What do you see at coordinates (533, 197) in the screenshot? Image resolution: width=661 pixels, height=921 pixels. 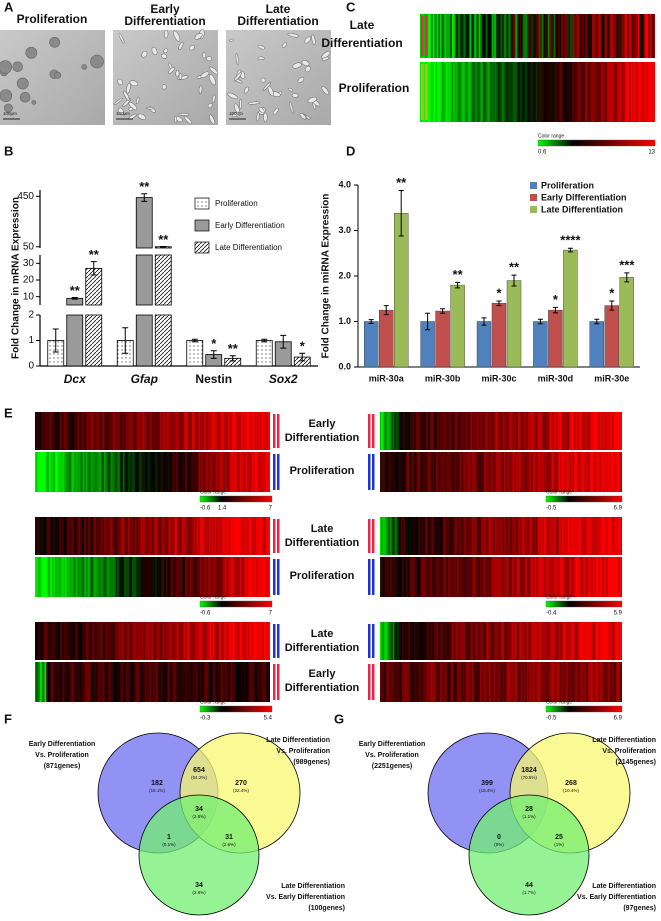 I see `legend-swatch` at bounding box center [533, 197].